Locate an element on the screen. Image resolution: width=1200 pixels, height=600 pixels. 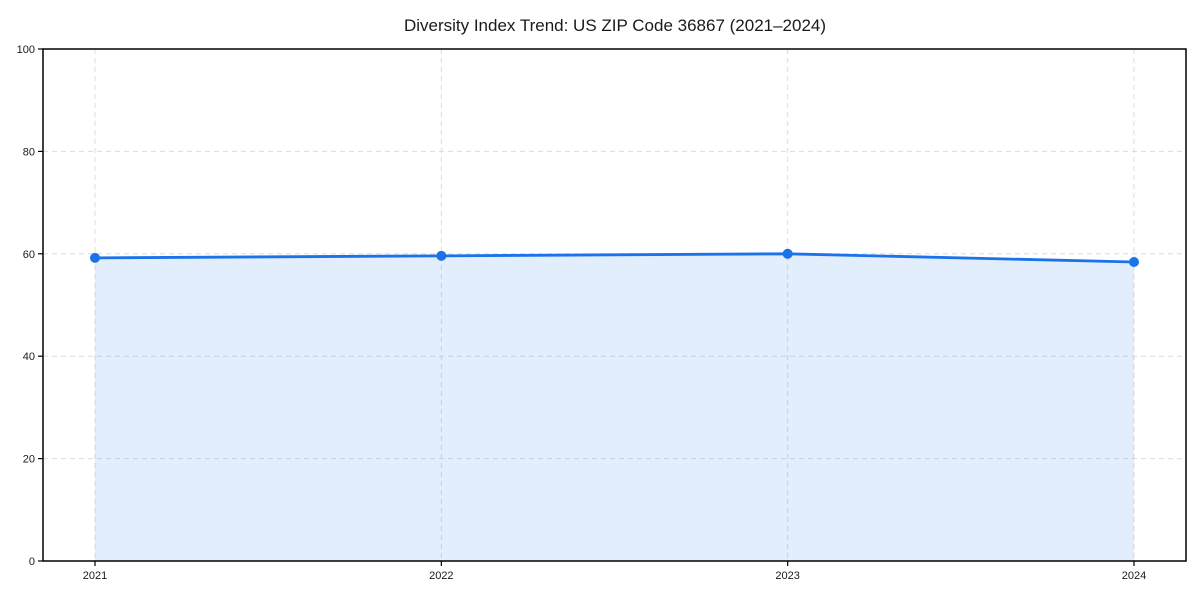
y-tick-label-100: 100 is located at coordinates (26, 50).